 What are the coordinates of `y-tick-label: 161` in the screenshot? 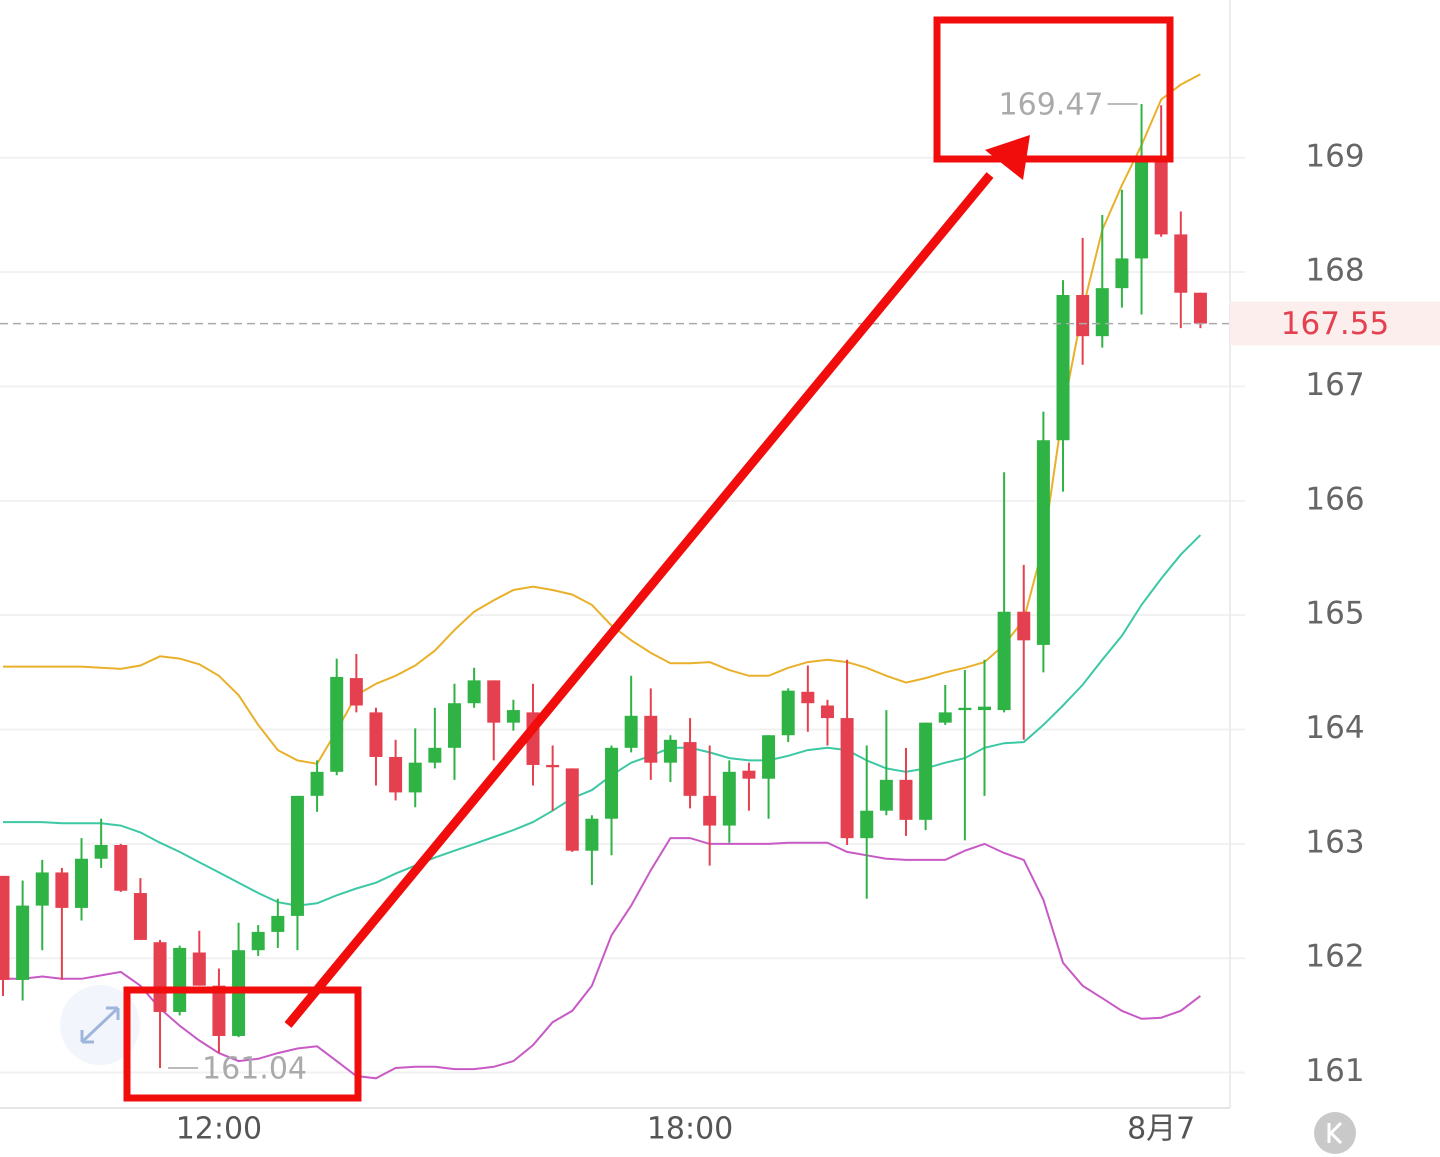 It's located at (1334, 1071).